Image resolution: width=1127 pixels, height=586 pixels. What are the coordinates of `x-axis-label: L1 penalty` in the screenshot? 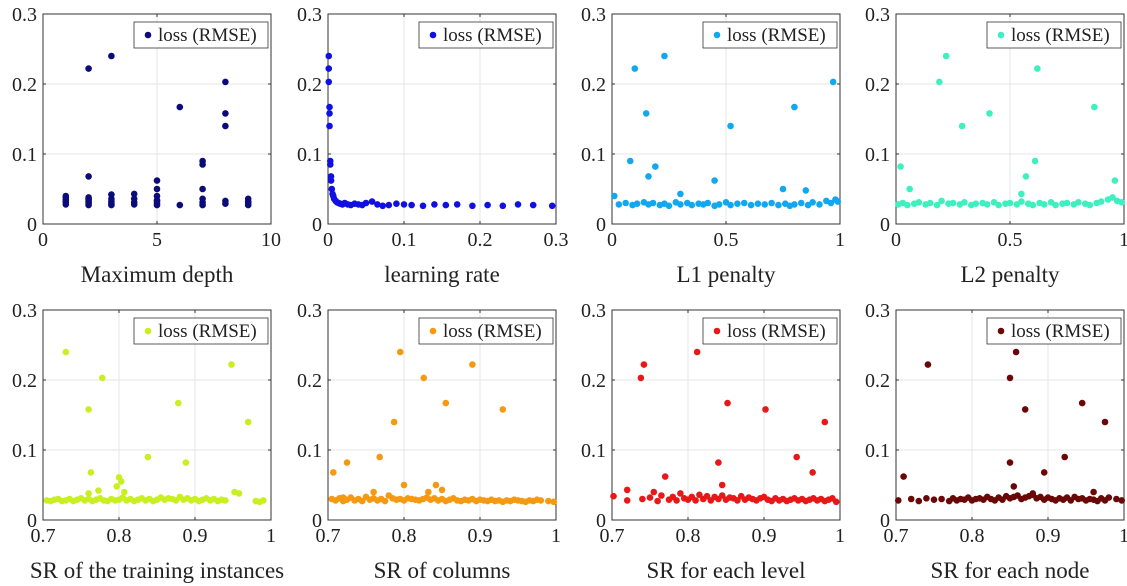 It's located at (726, 274).